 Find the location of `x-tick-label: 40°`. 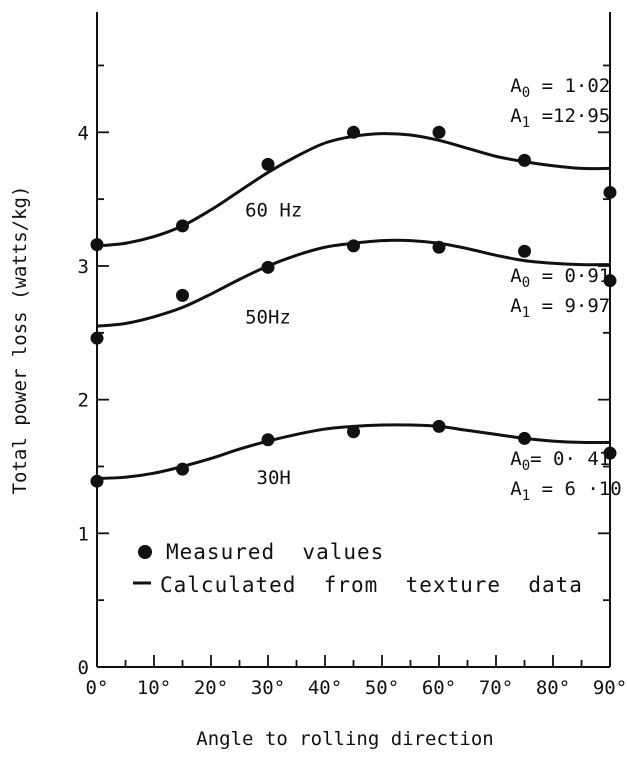

x-tick-label: 40° is located at coordinates (325, 688).